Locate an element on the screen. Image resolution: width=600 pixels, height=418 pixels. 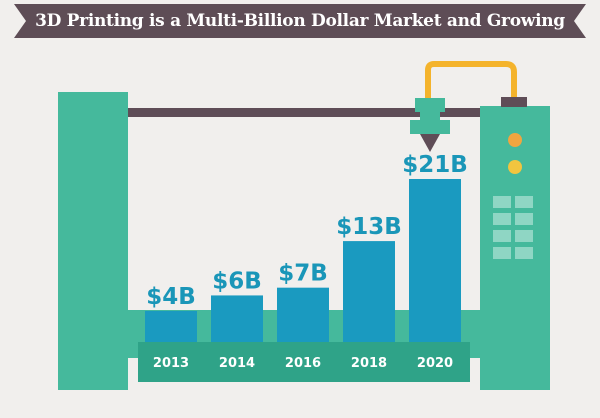
value-label: $6B is located at coordinates (237, 281).